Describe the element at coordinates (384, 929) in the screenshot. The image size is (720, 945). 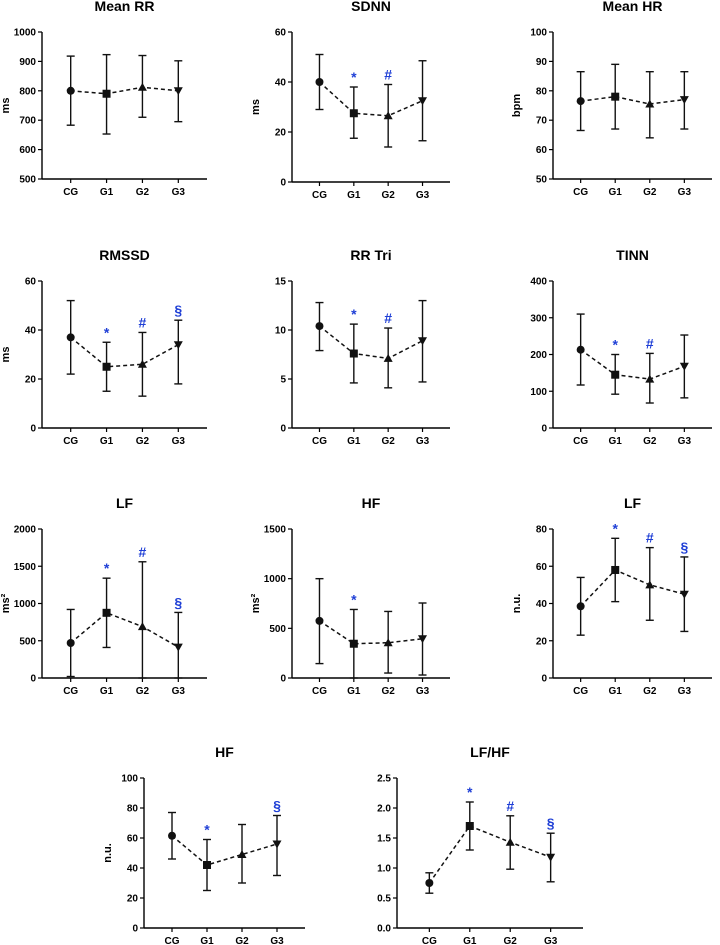
I see `y-tick-label: 0.0` at that location.